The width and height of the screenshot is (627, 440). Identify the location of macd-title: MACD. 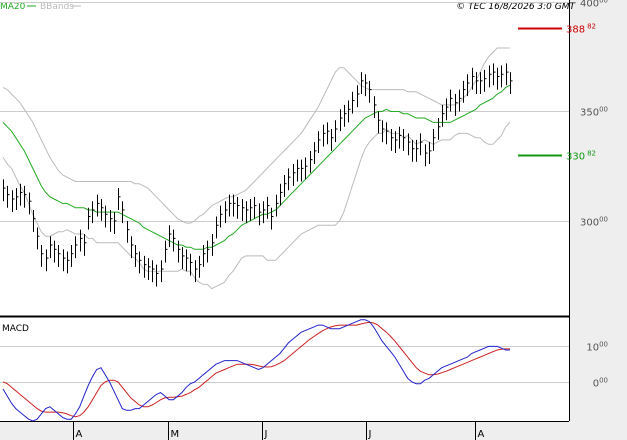
(15, 329).